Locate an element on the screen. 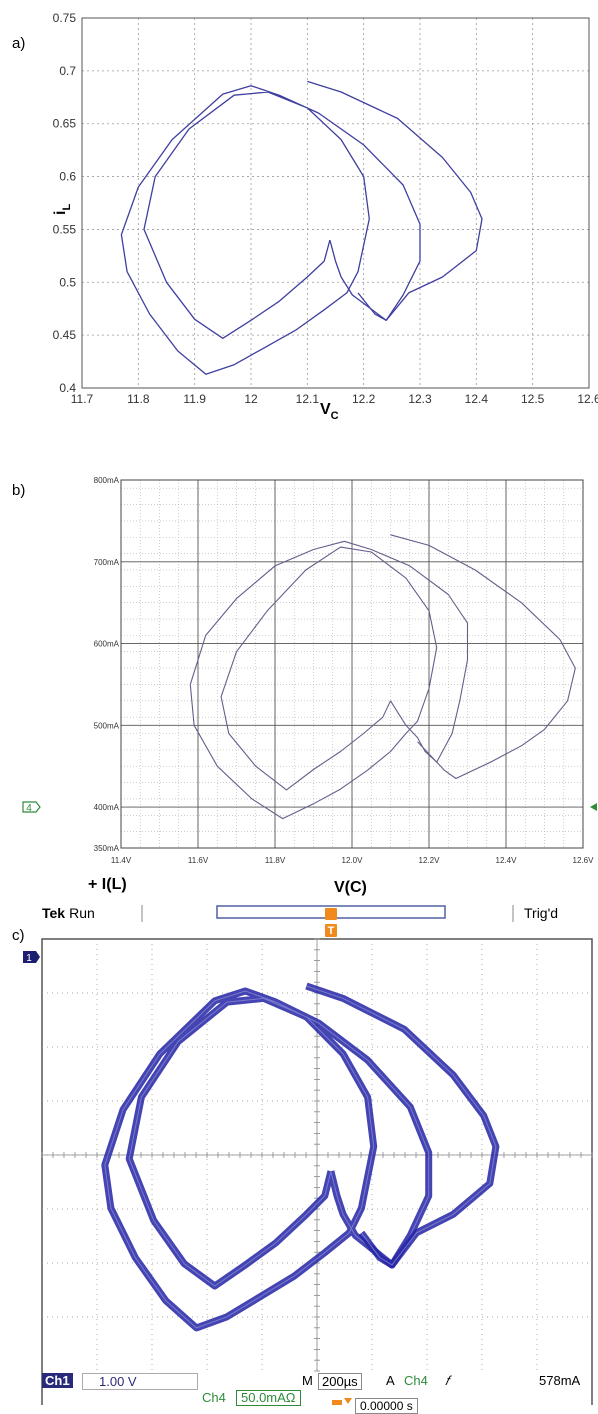 This screenshot has width=598, height=1414. trigger-marker-box is located at coordinates (331, 930).